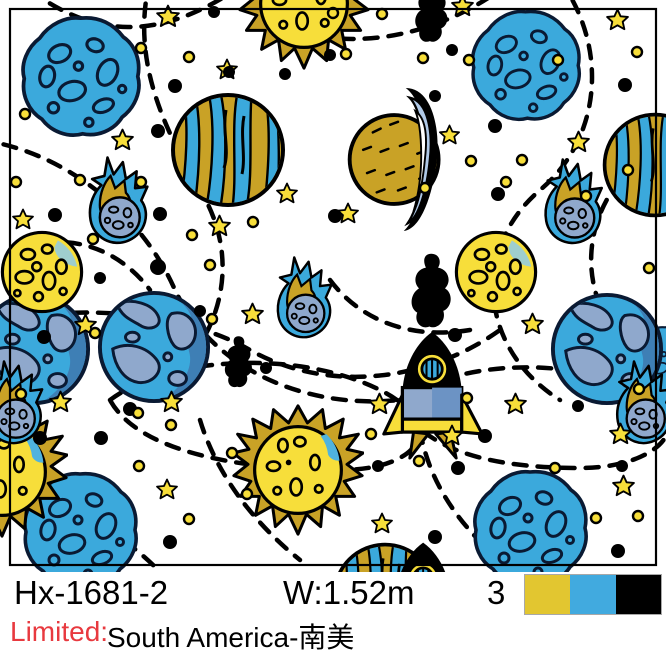 The image size is (666, 668). I want to click on color-chip-blue, so click(593, 594).